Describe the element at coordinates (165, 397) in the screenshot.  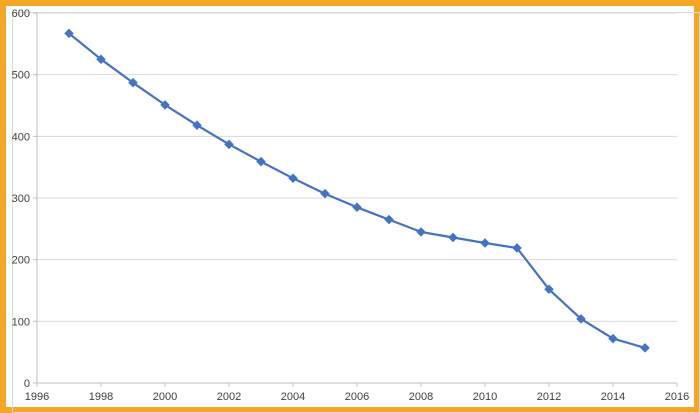
I see `x-tick-label-2: 2000` at that location.